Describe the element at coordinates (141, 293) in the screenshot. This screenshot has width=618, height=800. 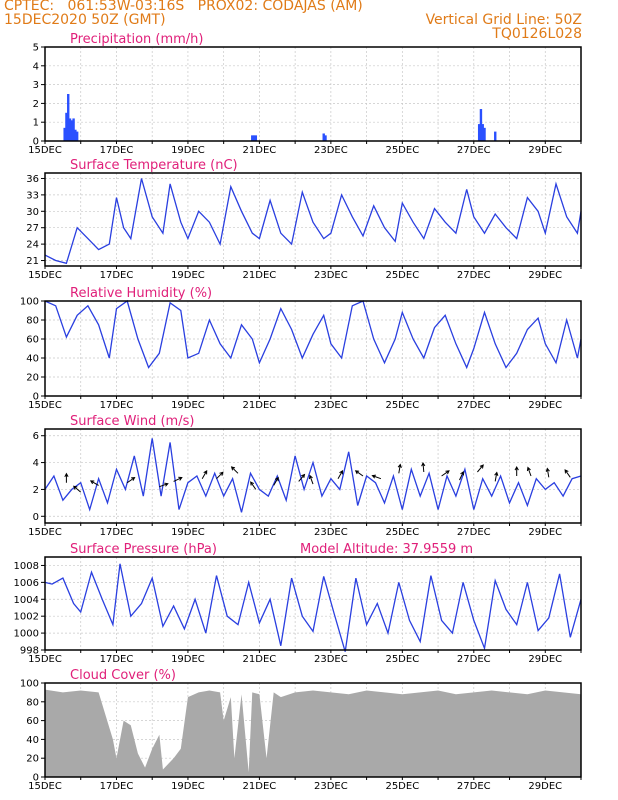
I see `panel-title: Relative Humidity (%)` at that location.